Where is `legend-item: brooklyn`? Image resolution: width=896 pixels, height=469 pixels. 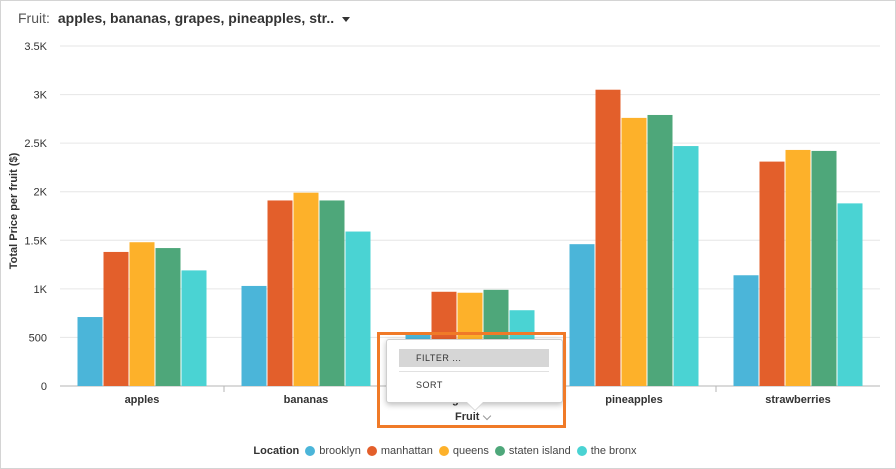
legend-item: brooklyn is located at coordinates (333, 451).